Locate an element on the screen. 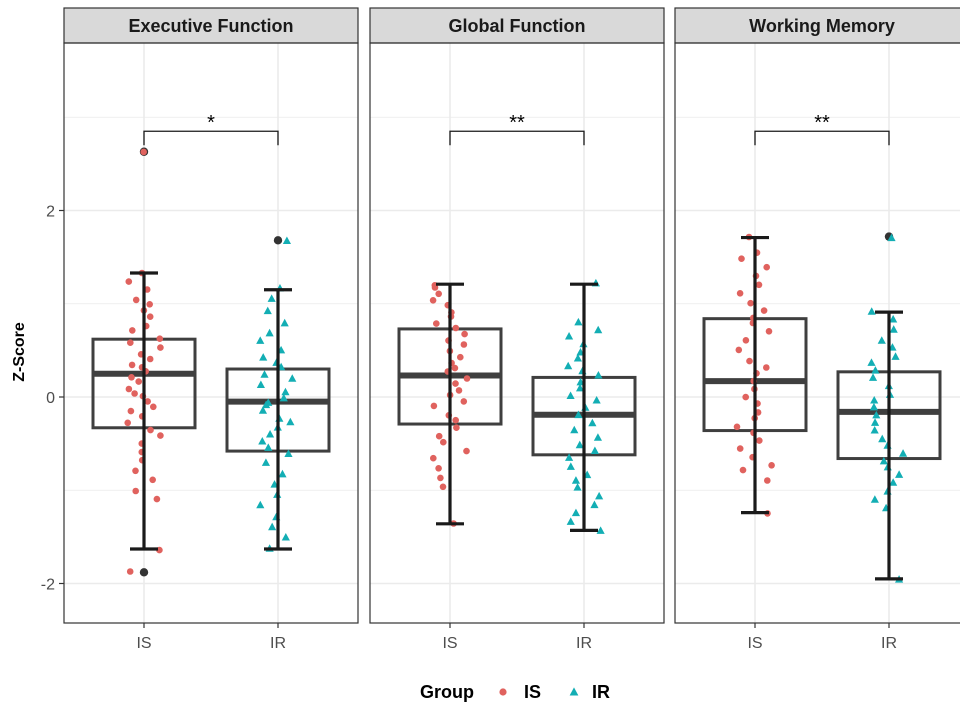 The height and width of the screenshot is (707, 960). y-axis-title: Z-Score is located at coordinates (19, 352).